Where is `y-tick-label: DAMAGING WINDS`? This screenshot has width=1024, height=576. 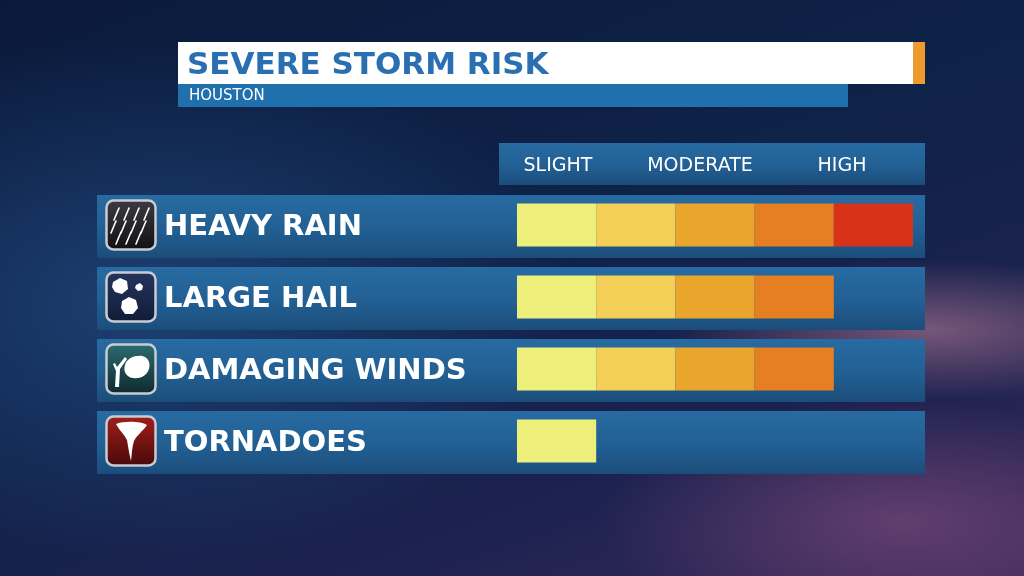 y-tick-label: DAMAGING WINDS is located at coordinates (315, 369).